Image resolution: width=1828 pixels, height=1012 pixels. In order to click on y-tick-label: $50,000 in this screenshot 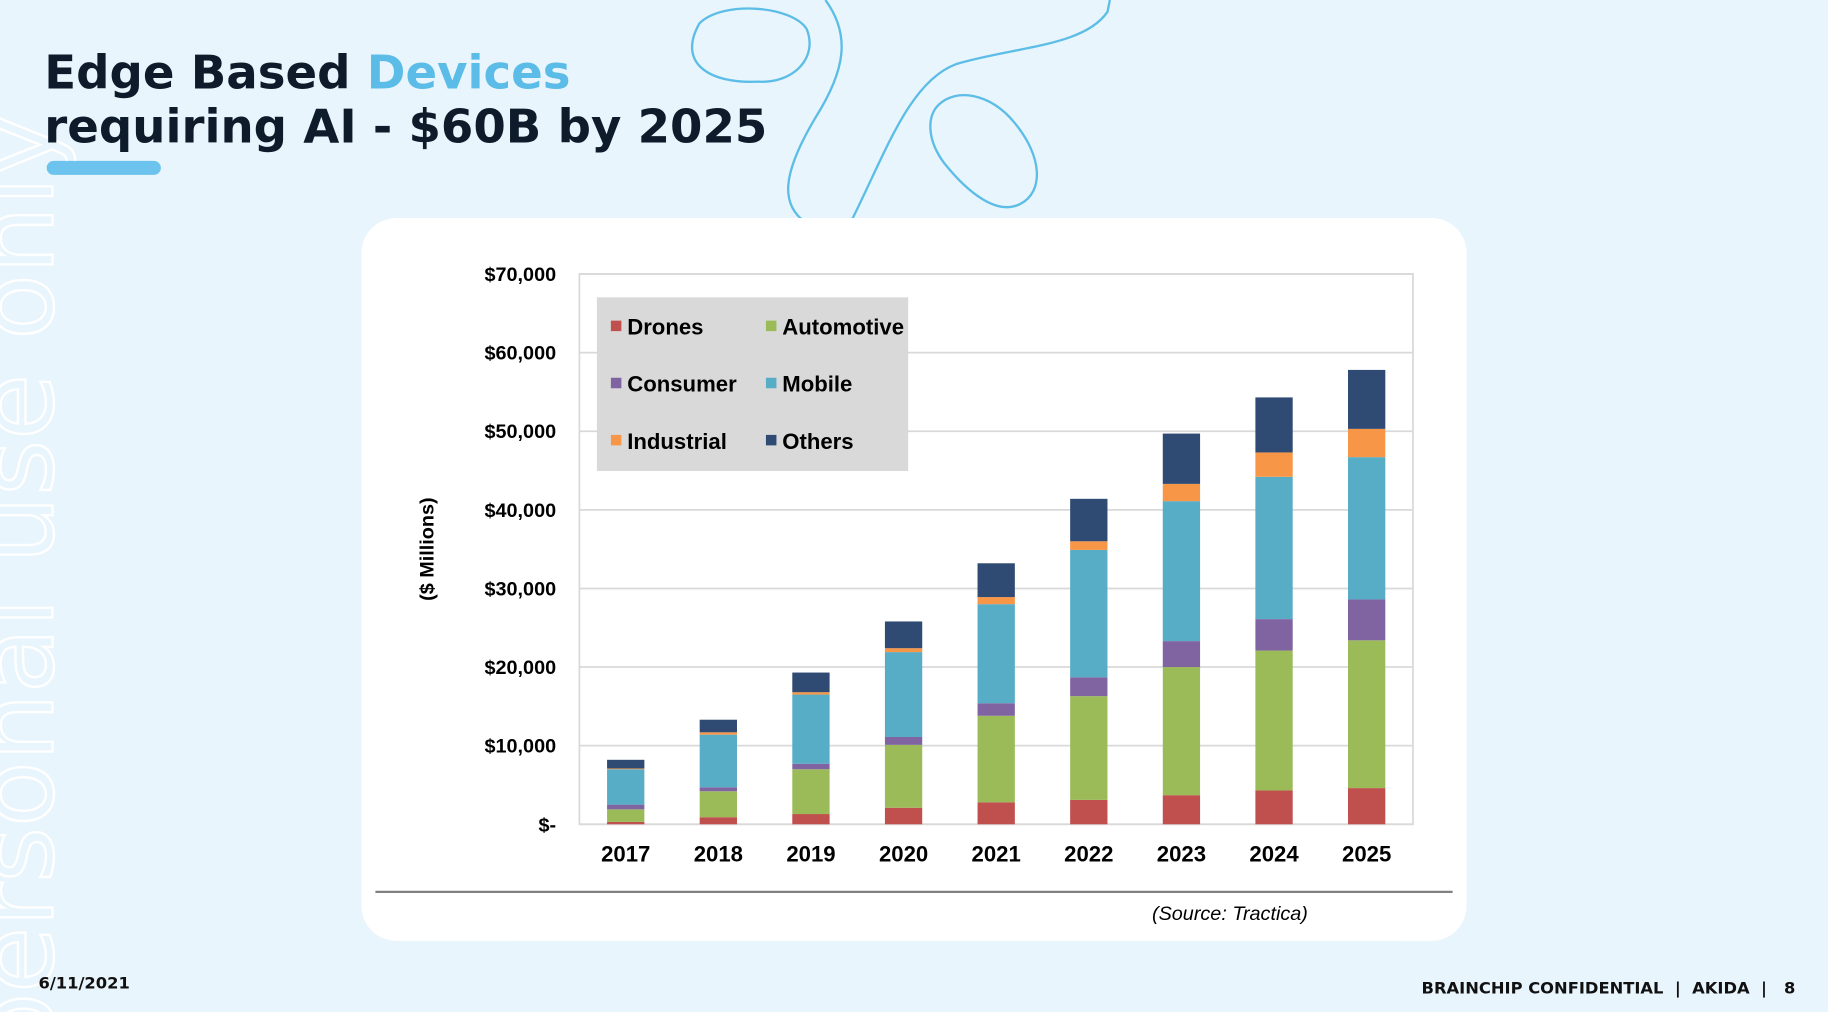, I will do `click(521, 432)`.